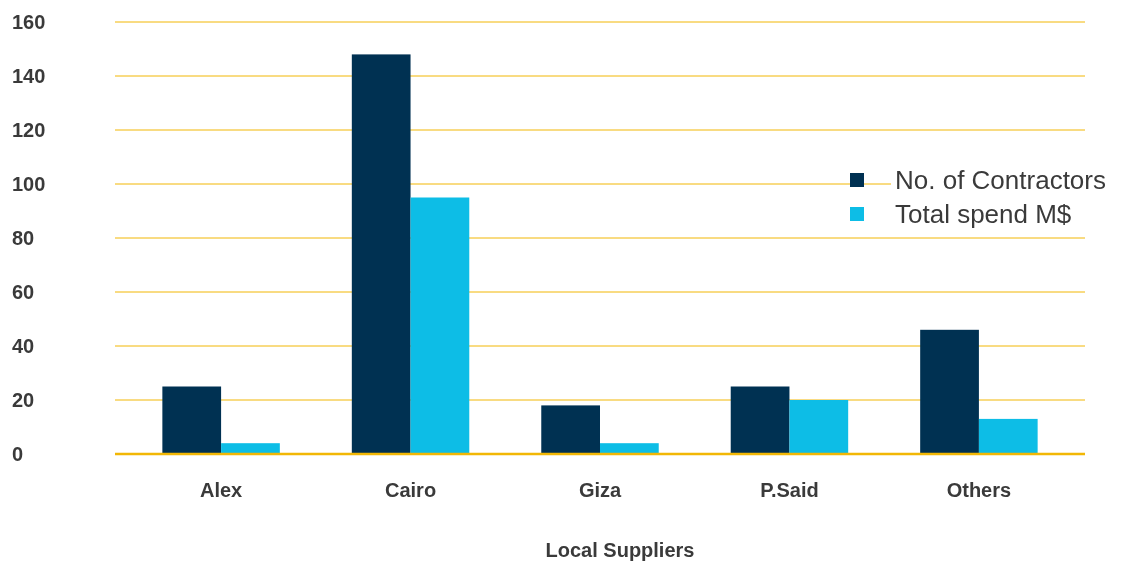  I want to click on legend-label: No. of Contractors, so click(1000, 180).